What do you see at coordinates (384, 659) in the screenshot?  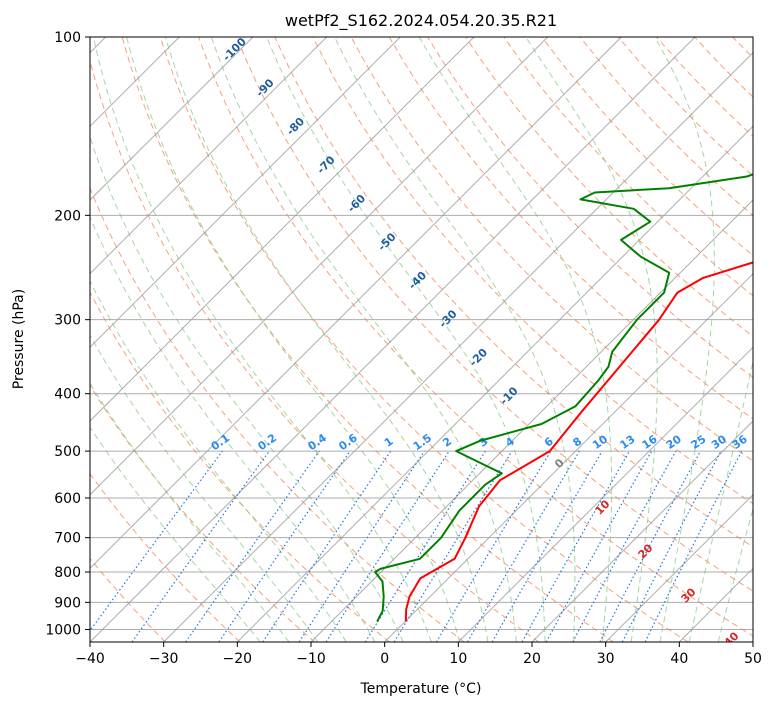 I see `x-tick-label: 0` at bounding box center [384, 659].